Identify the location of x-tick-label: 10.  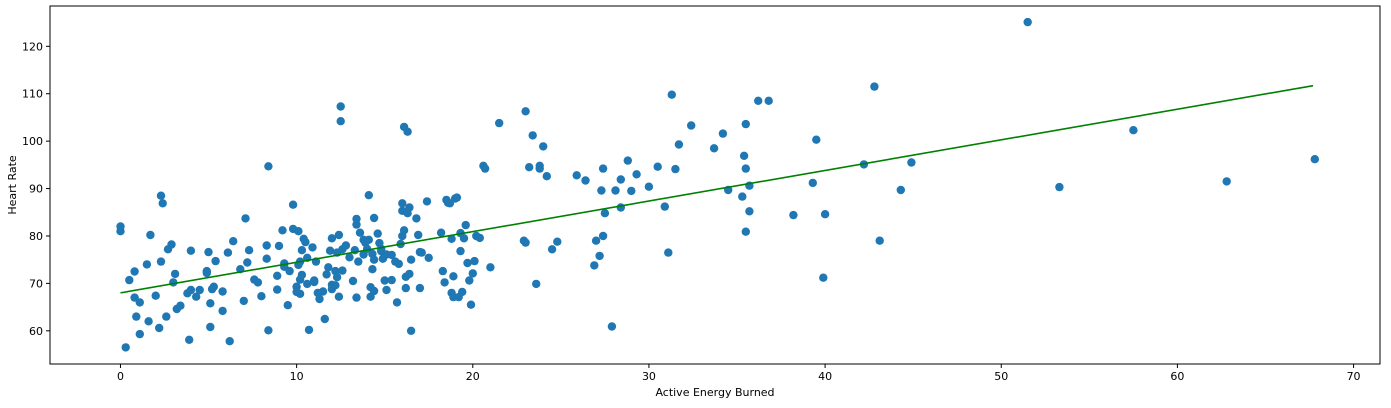
(297, 376).